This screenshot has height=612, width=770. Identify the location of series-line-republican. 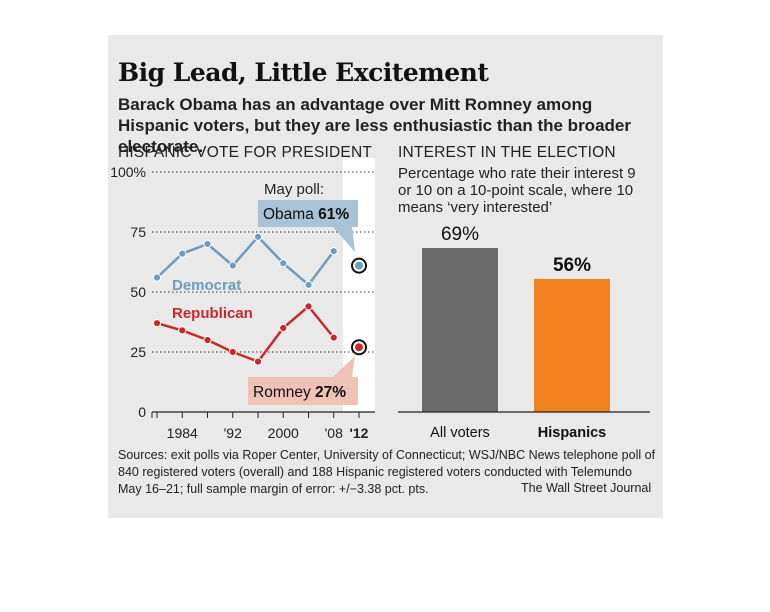
(245, 334).